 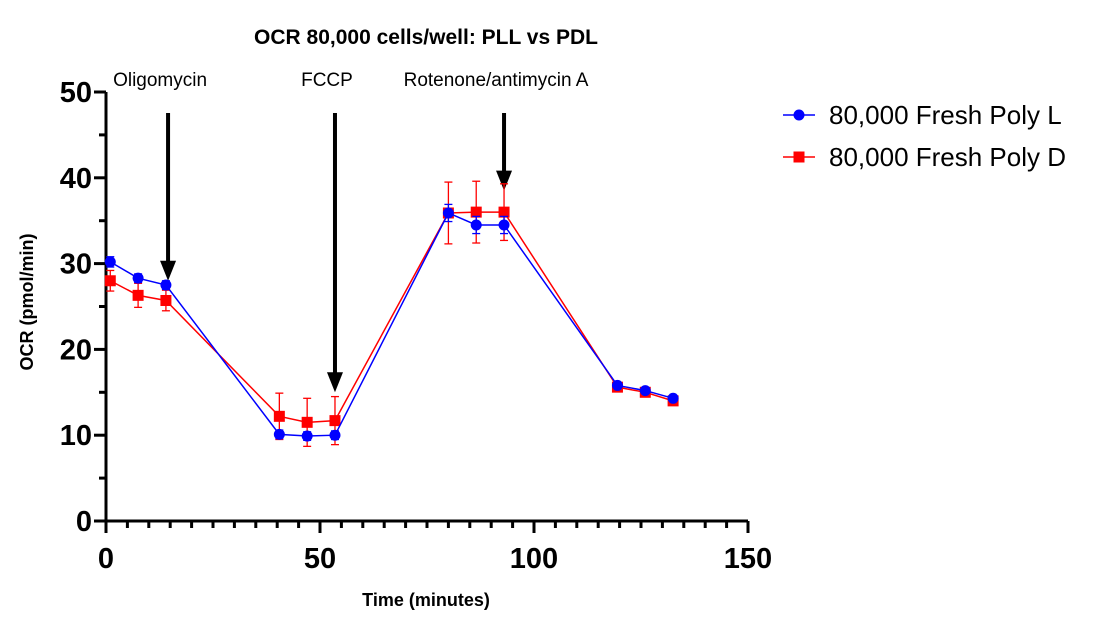 I want to click on legend-label: 80,000 Fresh Poly D, so click(x=947, y=157).